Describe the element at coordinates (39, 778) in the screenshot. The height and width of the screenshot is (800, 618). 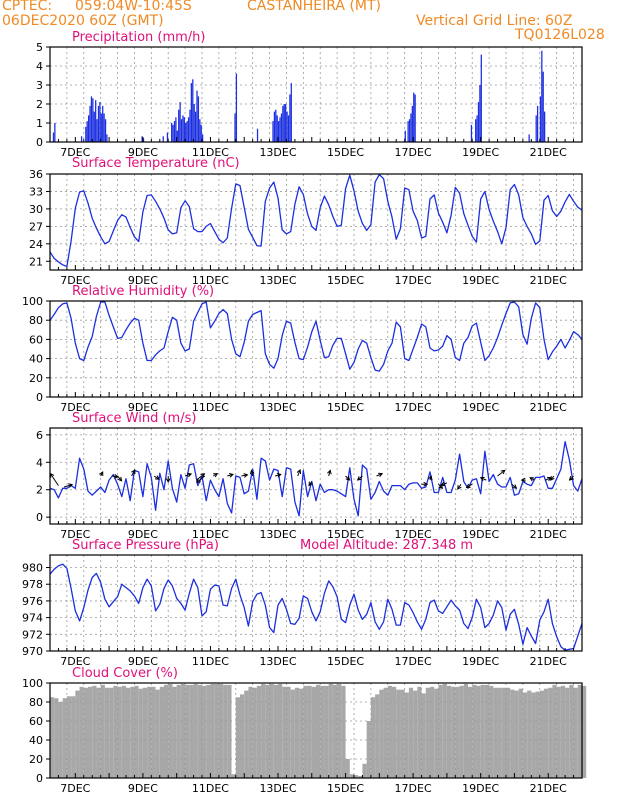
I see `y-tick-label: 0` at that location.